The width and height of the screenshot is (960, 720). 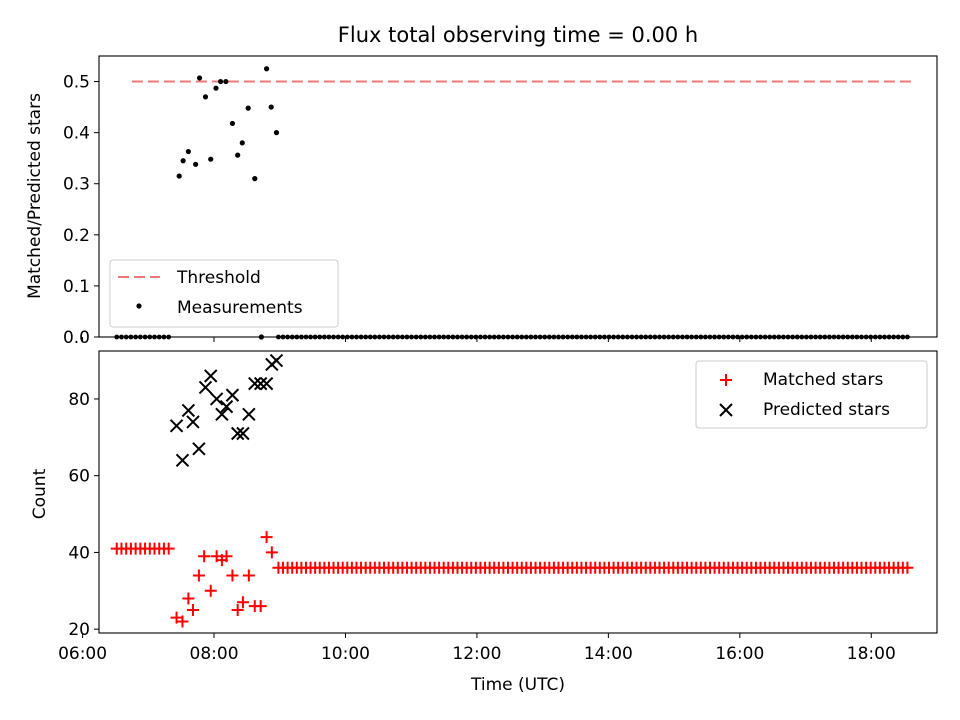 I want to click on top-panel-y-axis-label: Matched/Predicted stars, so click(x=35, y=196).